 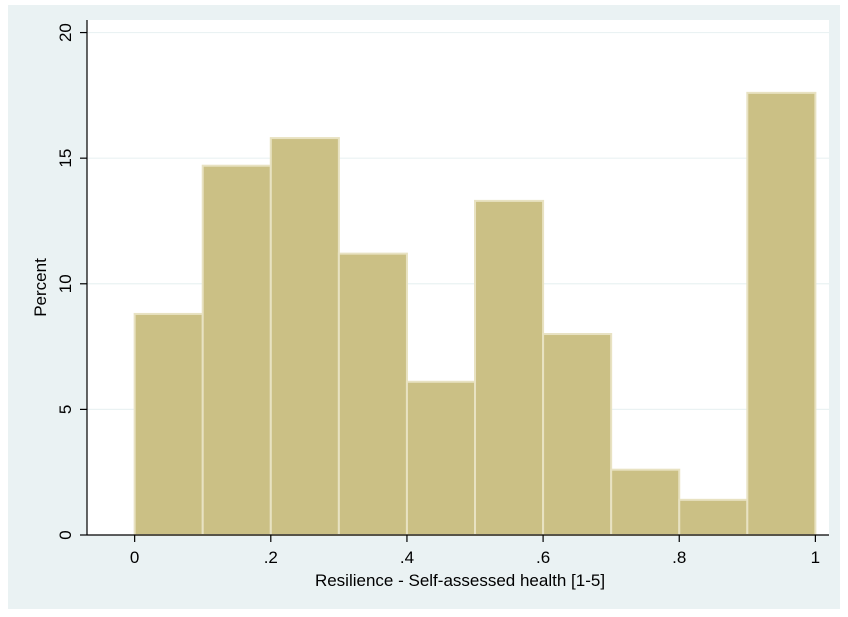 What do you see at coordinates (65, 32) in the screenshot?
I see `y-tick-label: 20` at bounding box center [65, 32].